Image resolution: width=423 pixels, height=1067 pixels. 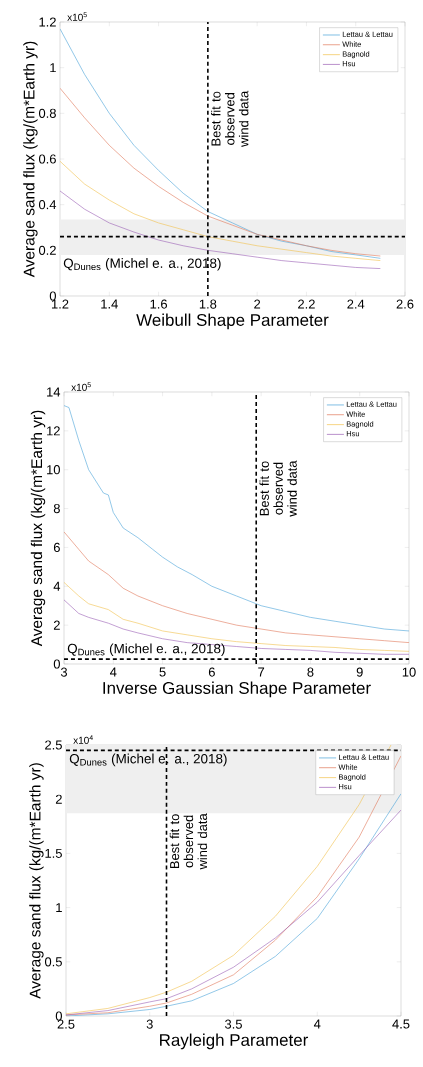 What do you see at coordinates (211, 672) in the screenshot?
I see `x-tick-label: 6` at bounding box center [211, 672].